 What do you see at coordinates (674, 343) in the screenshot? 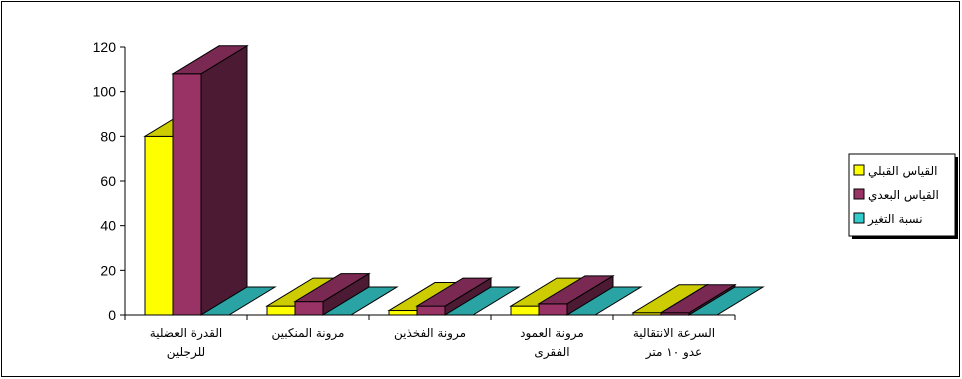
I see `x-tick-label: السرعة الانتقالية عدو ١٠ متر` at bounding box center [674, 343].